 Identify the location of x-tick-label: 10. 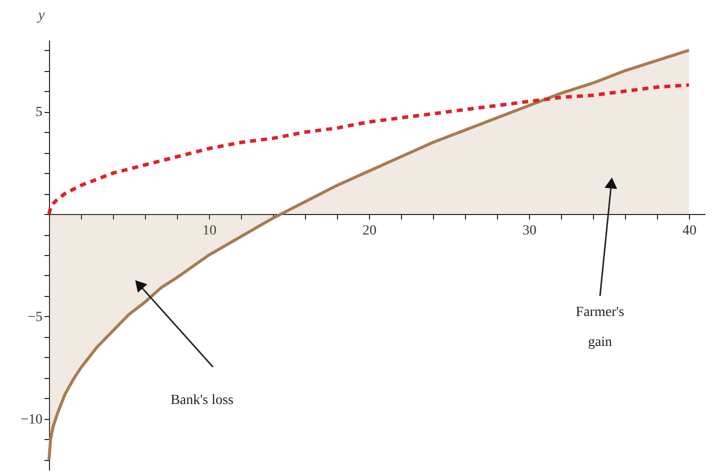
(209, 231).